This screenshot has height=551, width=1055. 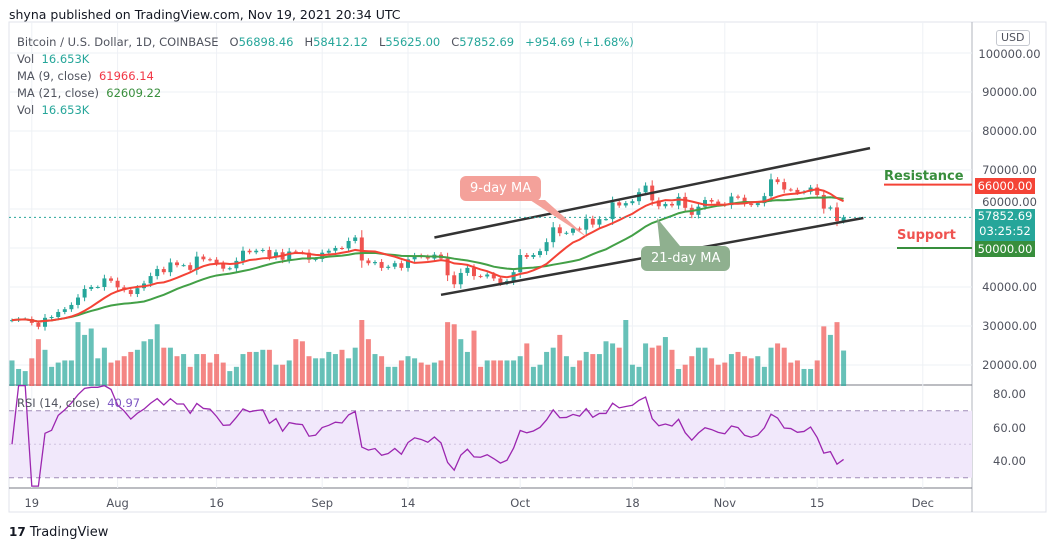 What do you see at coordinates (1009, 365) in the screenshot?
I see `price-tick-label: 20000.00` at bounding box center [1009, 365].